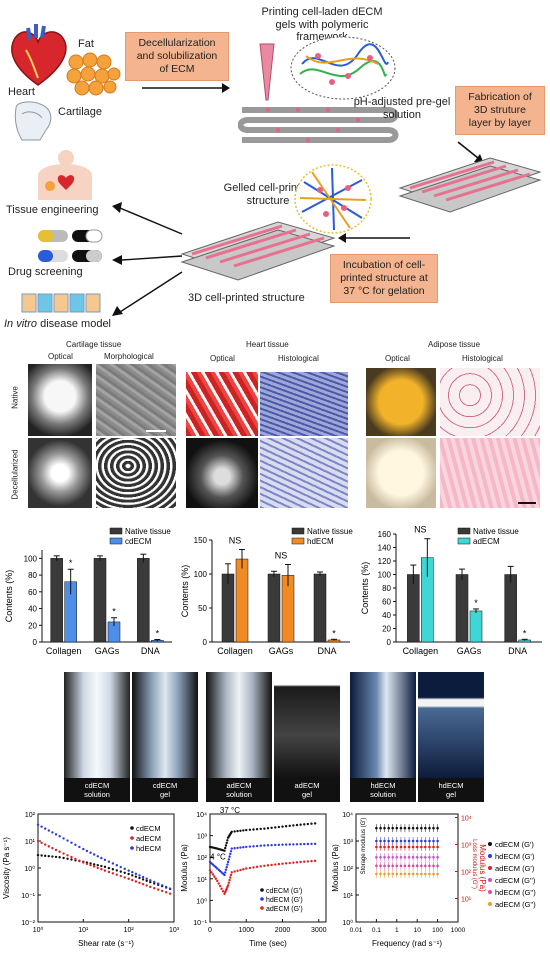 The height and width of the screenshot is (954, 550). Describe the element at coordinates (210, 930) in the screenshot. I see `x-tick-label: 0` at that location.